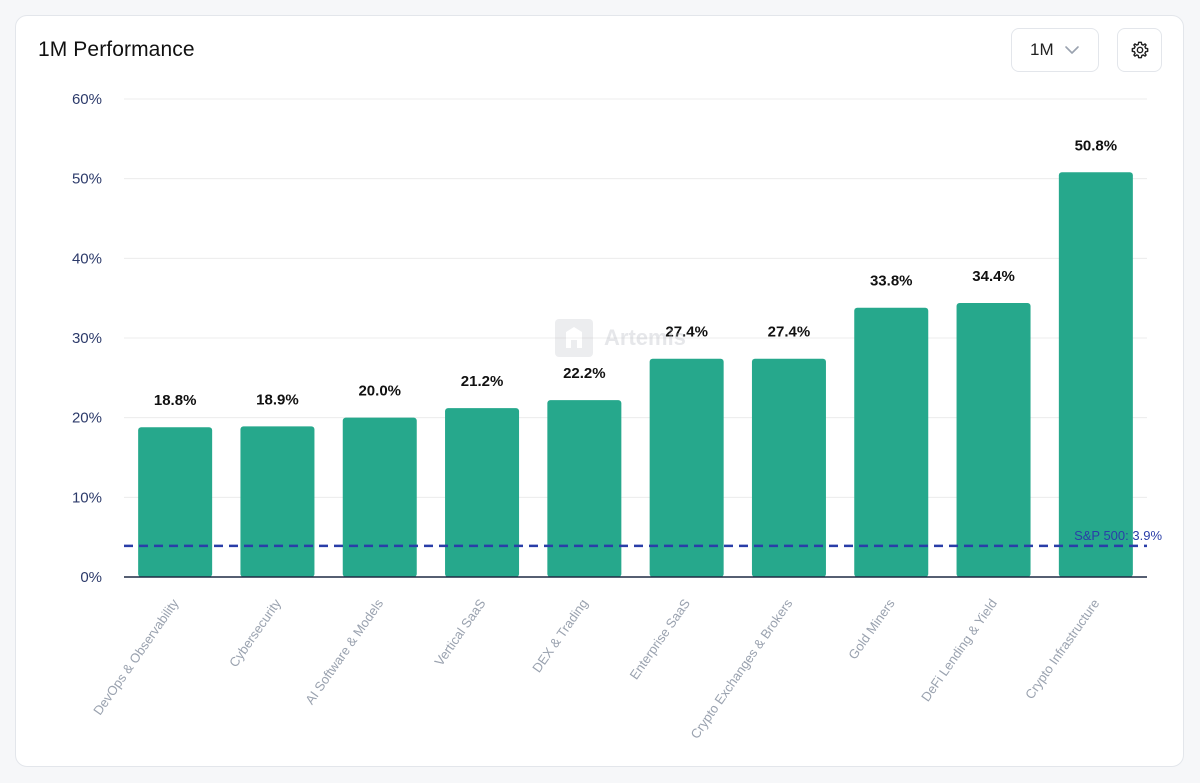  What do you see at coordinates (584, 373) in the screenshot?
I see `bar-value-label: 22.2%` at bounding box center [584, 373].